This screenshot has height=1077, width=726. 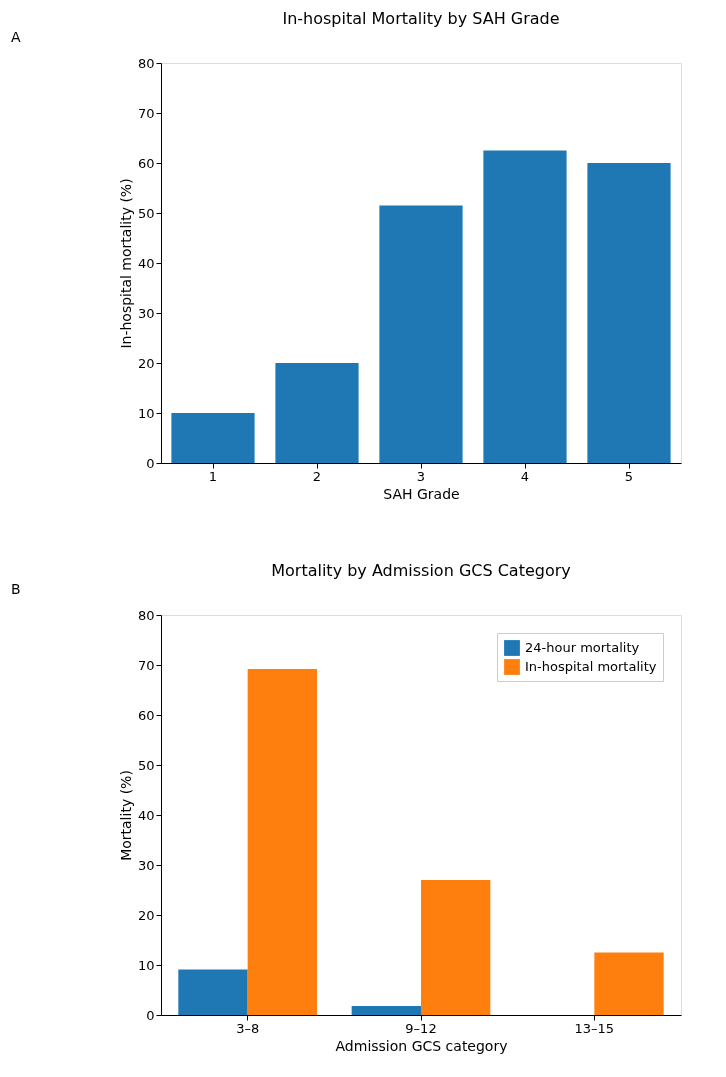 What do you see at coordinates (421, 1028) in the screenshot?
I see `x-tick-label: 9–12` at bounding box center [421, 1028].